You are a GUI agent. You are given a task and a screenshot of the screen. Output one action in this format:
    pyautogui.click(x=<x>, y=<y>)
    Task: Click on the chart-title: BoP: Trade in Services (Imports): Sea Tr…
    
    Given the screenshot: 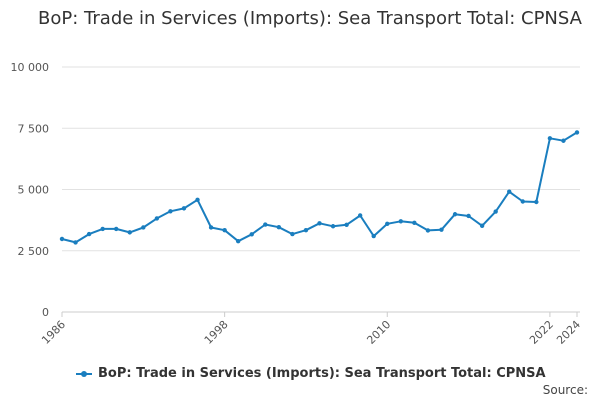 What is the action you would take?
    pyautogui.click(x=310, y=18)
    